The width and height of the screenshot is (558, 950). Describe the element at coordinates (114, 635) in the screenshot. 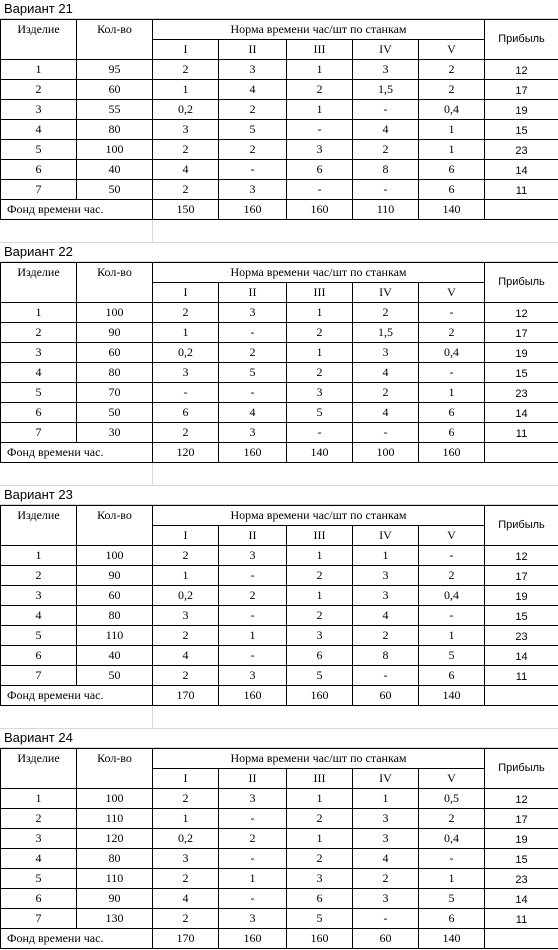

I see `data-cell: 110` at that location.